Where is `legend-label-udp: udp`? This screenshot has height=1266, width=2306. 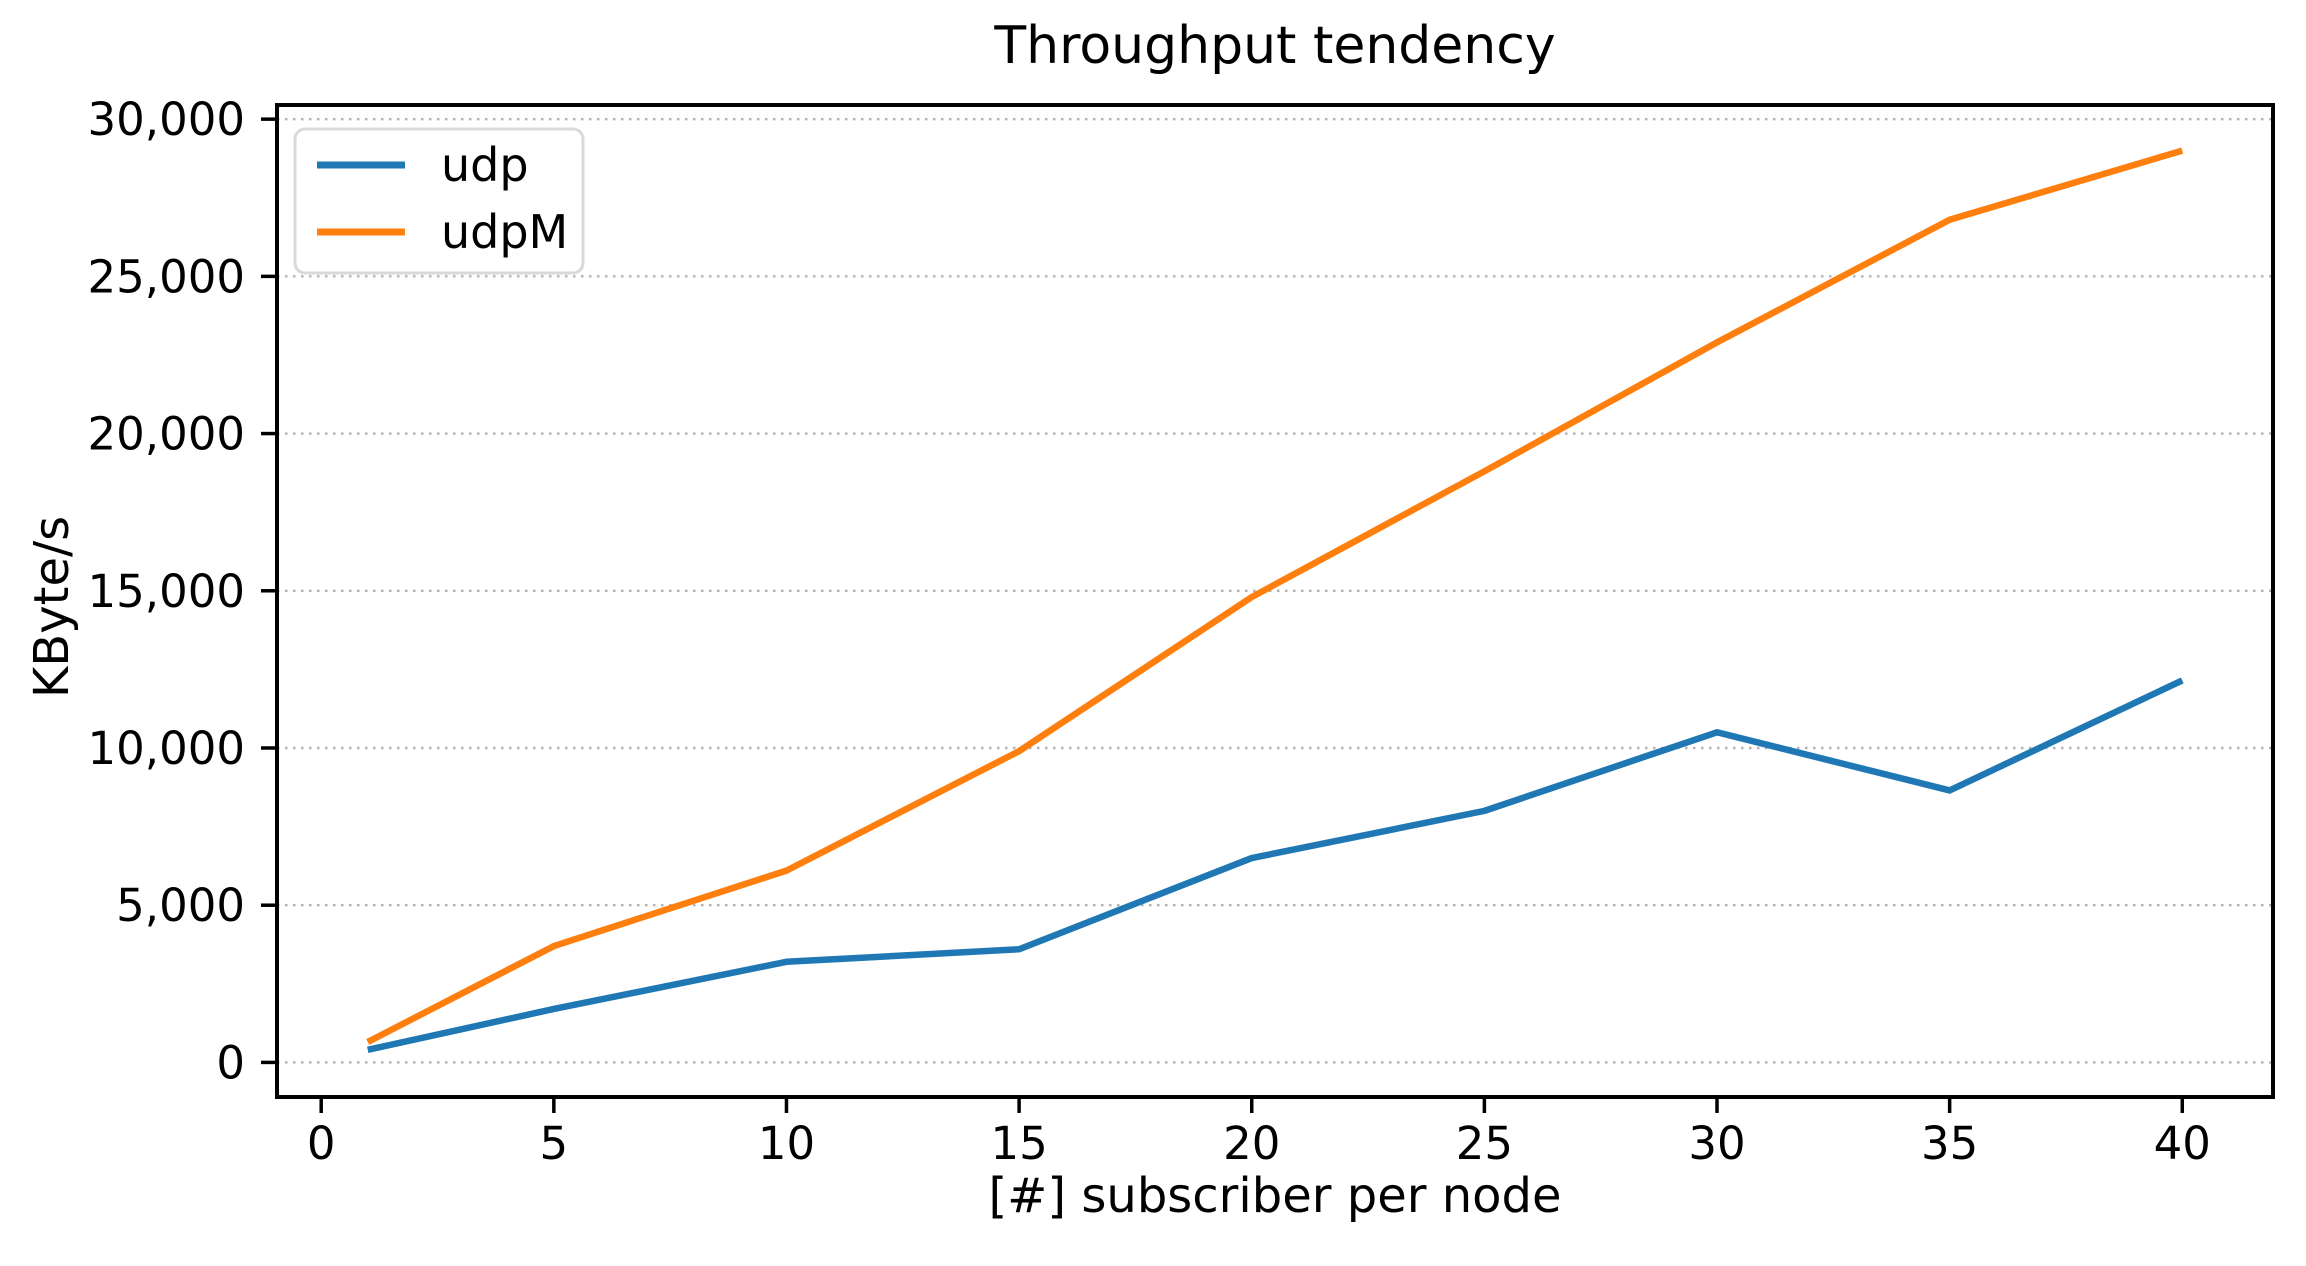
legend-label-udp: udp is located at coordinates (485, 165).